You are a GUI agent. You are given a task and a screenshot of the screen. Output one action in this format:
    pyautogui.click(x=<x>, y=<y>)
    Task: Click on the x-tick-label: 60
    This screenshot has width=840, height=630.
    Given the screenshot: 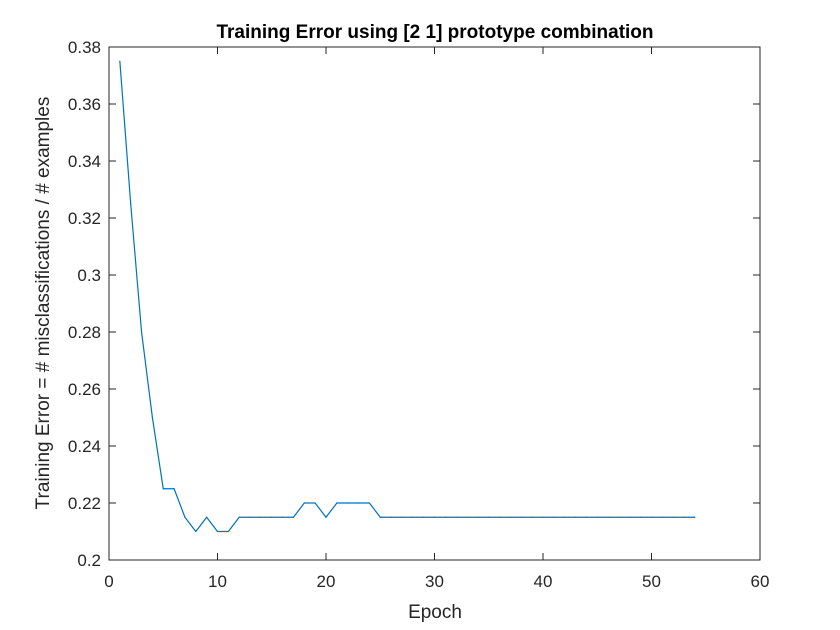 What is the action you would take?
    pyautogui.click(x=760, y=581)
    